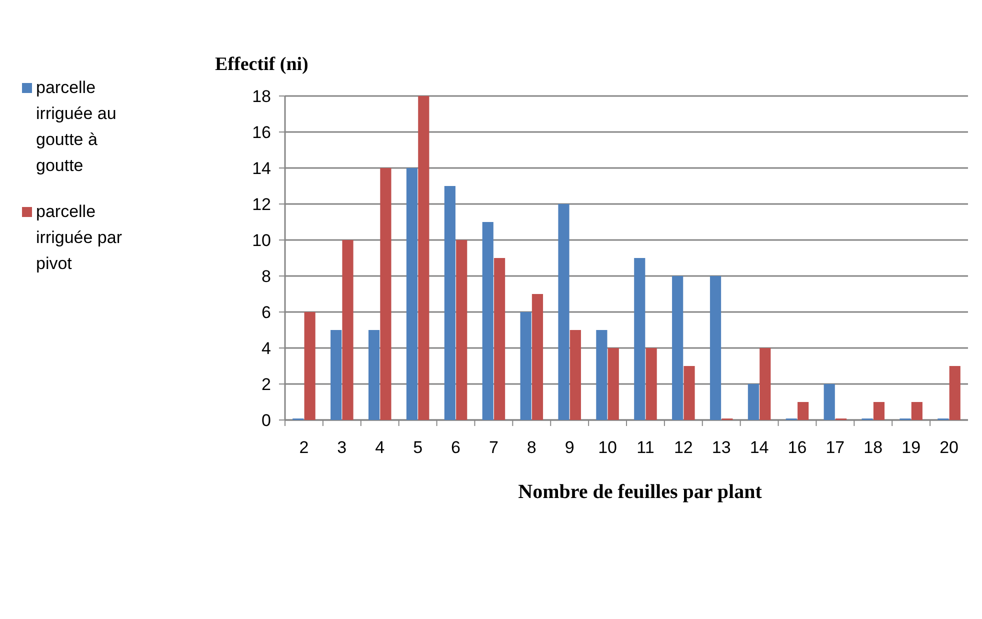 The width and height of the screenshot is (982, 619). What do you see at coordinates (949, 447) in the screenshot?
I see `x-tick-label: 20` at bounding box center [949, 447].